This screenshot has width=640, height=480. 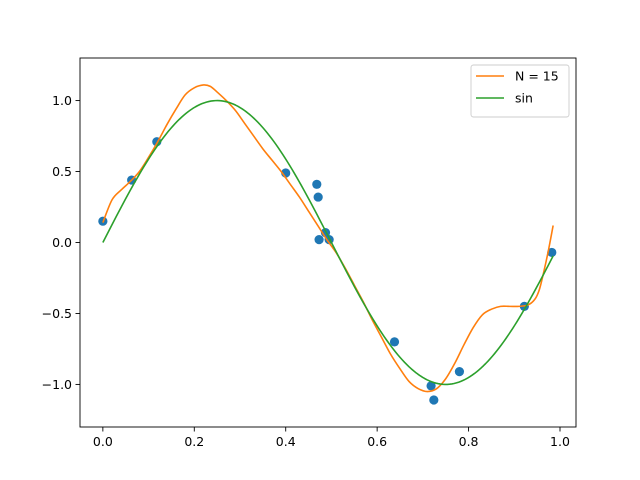 What do you see at coordinates (194, 441) in the screenshot?
I see `x-tick-label: 0.2` at bounding box center [194, 441].